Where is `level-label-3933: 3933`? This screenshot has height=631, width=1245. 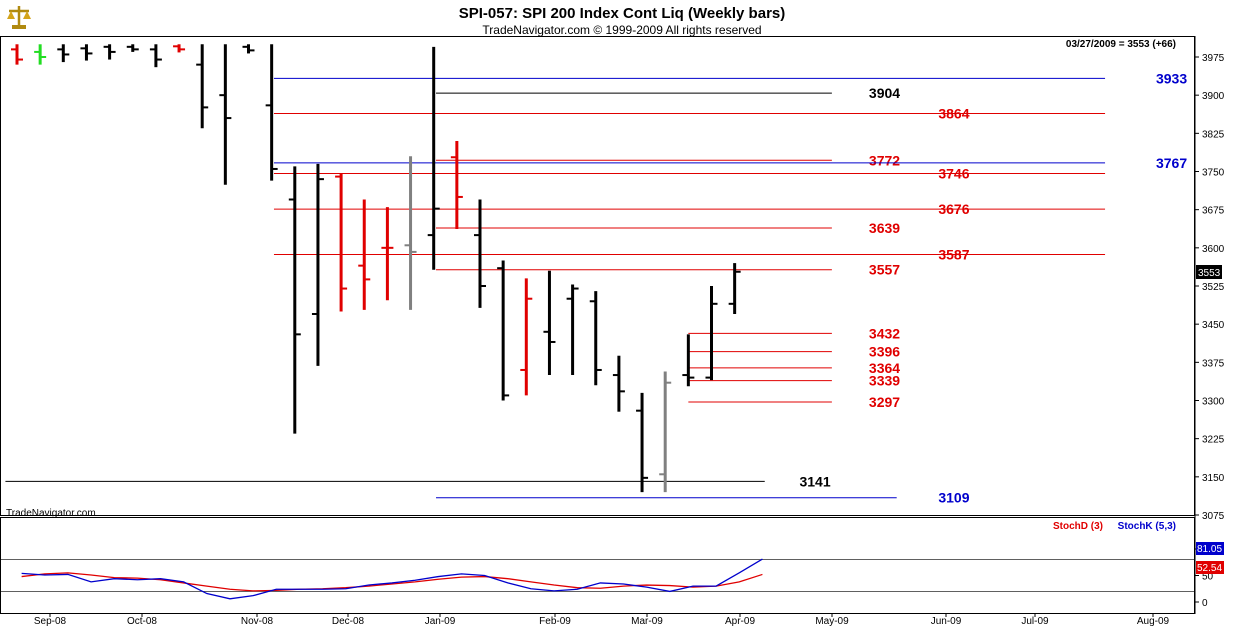 level-label-3933: 3933 is located at coordinates (1171, 78).